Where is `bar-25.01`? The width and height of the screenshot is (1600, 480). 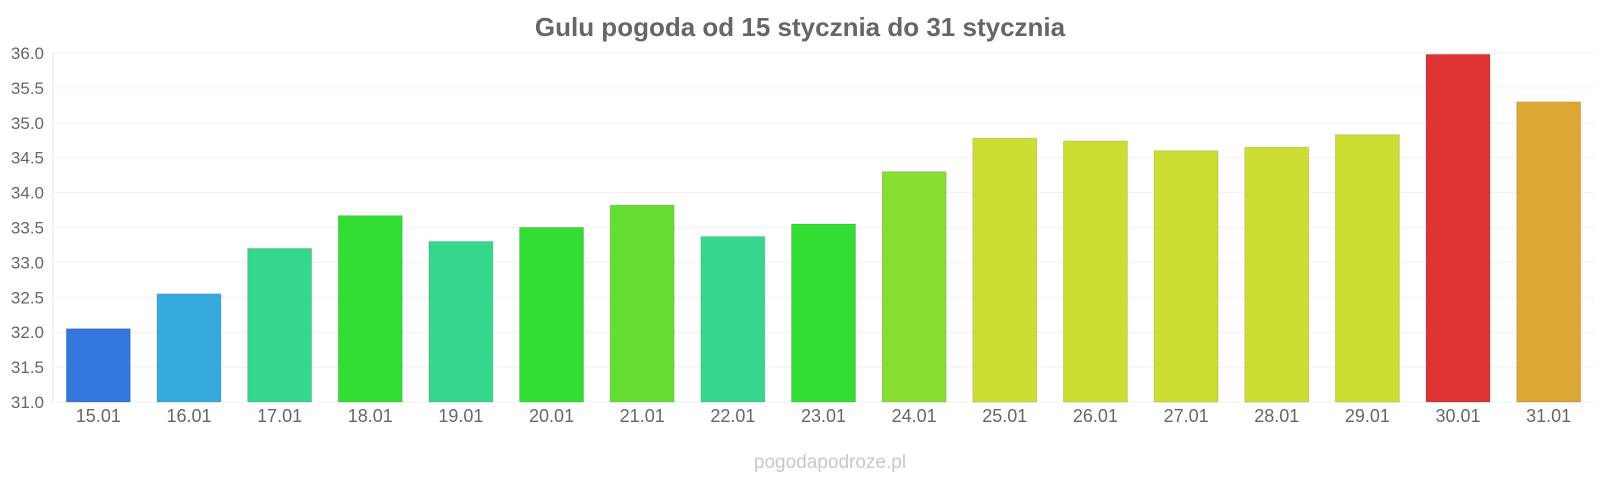
bar-25.01 is located at coordinates (1005, 270).